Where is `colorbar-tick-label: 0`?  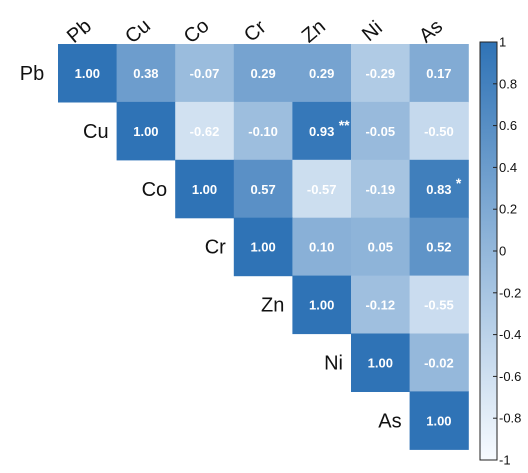 colorbar-tick-label: 0 is located at coordinates (502, 251).